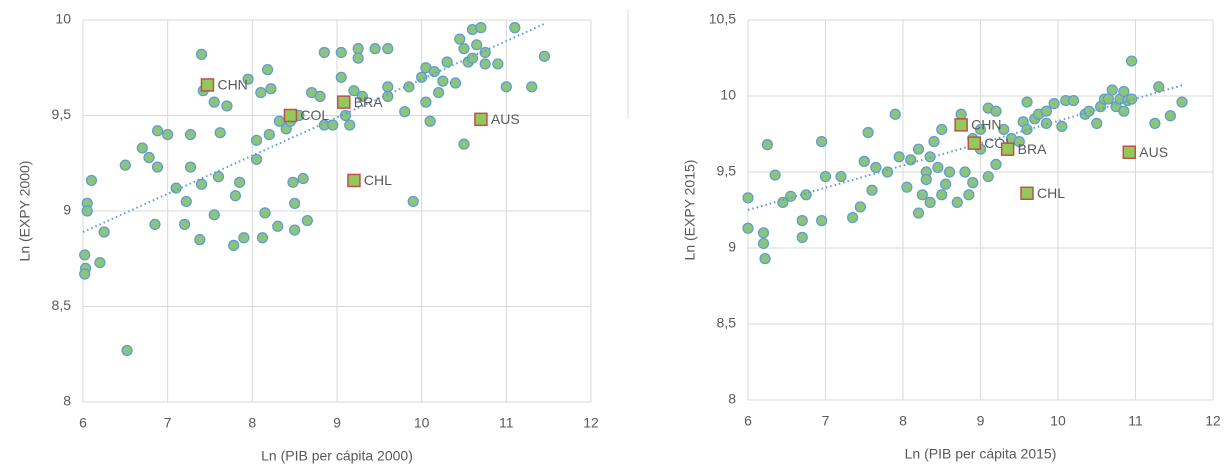 The image size is (1225, 468). I want to click on x-tick-label: 7, so click(826, 421).